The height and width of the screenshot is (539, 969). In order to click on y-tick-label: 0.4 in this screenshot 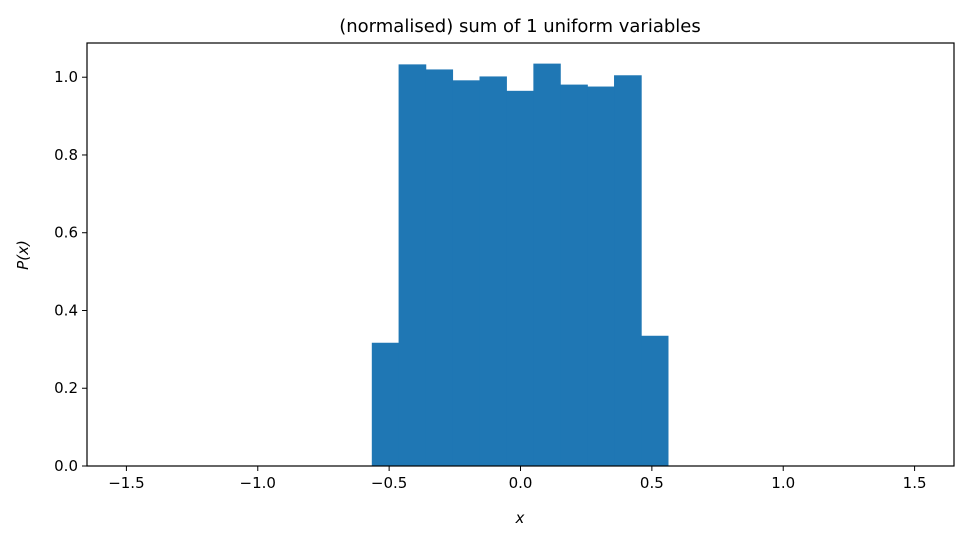, I will do `click(66, 310)`.